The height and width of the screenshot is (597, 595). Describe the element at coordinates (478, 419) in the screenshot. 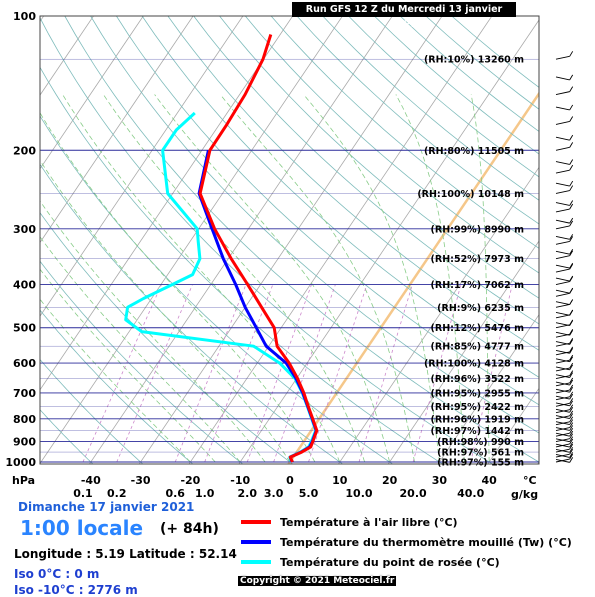

I see `level-label: (RH:96%) 1919 m` at that location.